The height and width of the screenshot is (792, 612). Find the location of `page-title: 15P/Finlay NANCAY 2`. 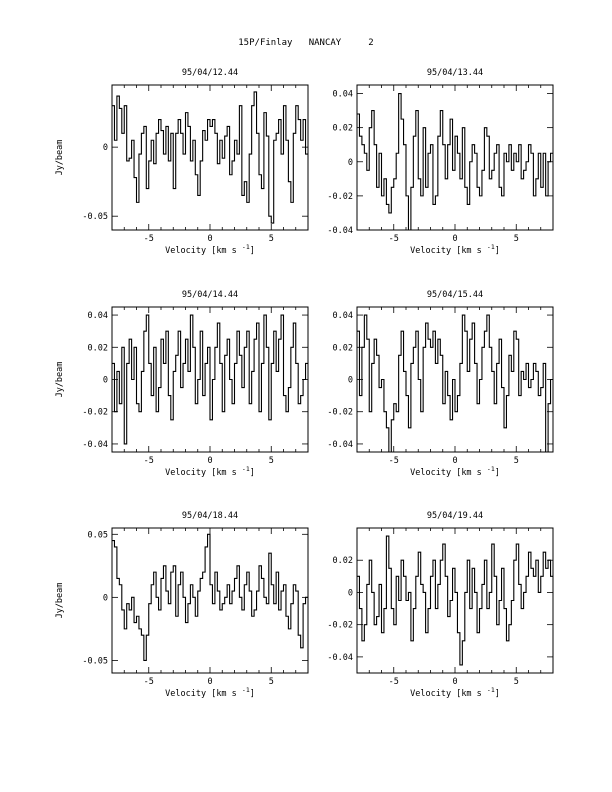

page-title: 15P/Finlay NANCAY 2 is located at coordinates (306, 43).